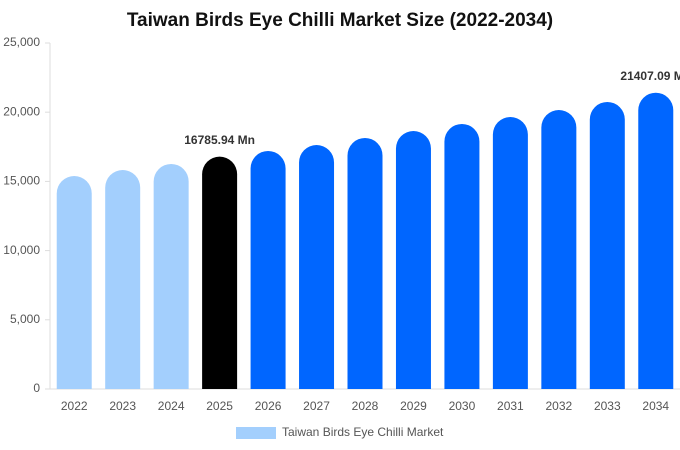  What do you see at coordinates (268, 406) in the screenshot?
I see `x-tick-label: 2026` at bounding box center [268, 406].